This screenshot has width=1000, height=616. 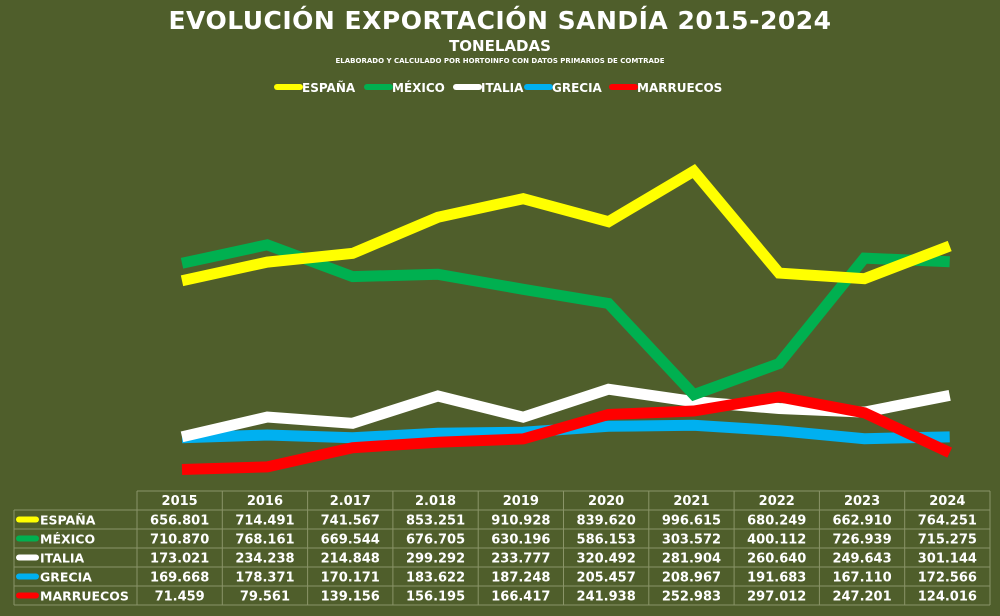 I want to click on table-cell: 764.251, so click(x=947, y=521).